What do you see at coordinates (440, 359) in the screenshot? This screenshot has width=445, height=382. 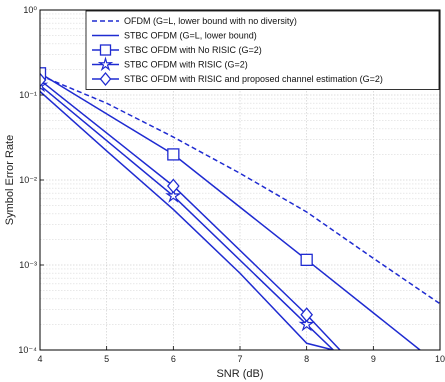 I see `x-tick-label: 10` at bounding box center [440, 359].